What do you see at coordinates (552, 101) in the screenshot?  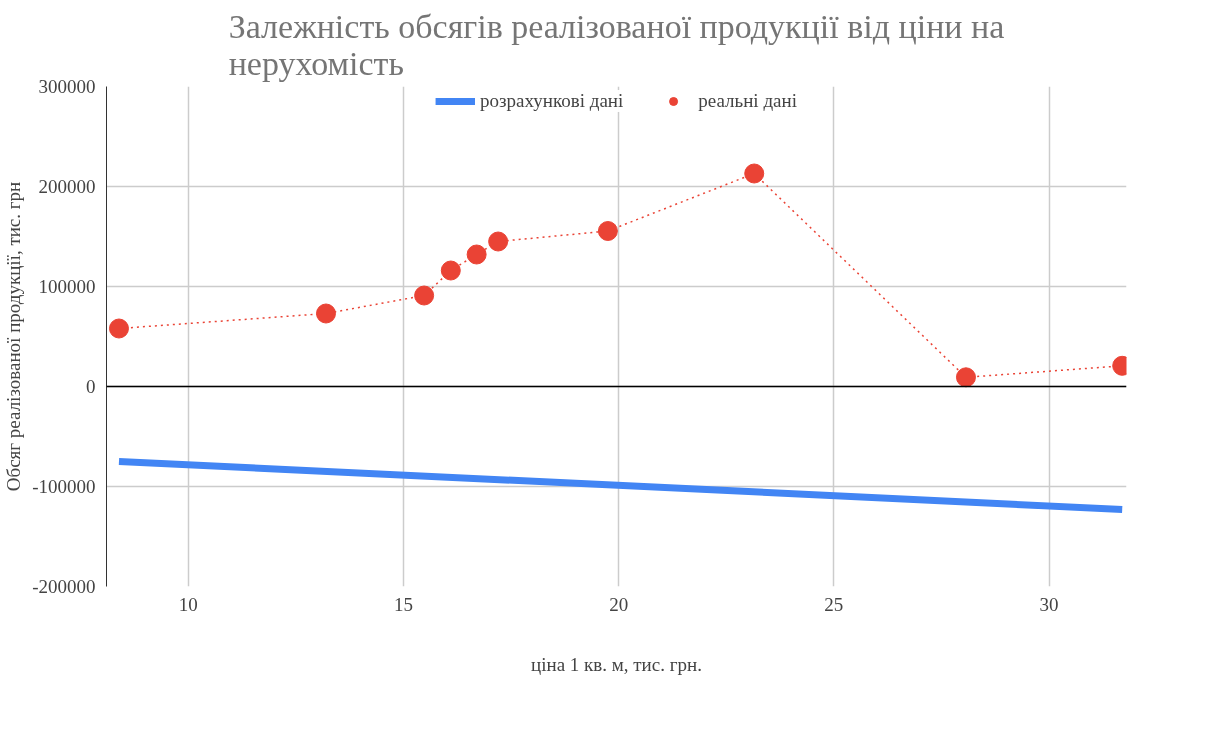 I see `legend-label: розрахункові дані` at bounding box center [552, 101].